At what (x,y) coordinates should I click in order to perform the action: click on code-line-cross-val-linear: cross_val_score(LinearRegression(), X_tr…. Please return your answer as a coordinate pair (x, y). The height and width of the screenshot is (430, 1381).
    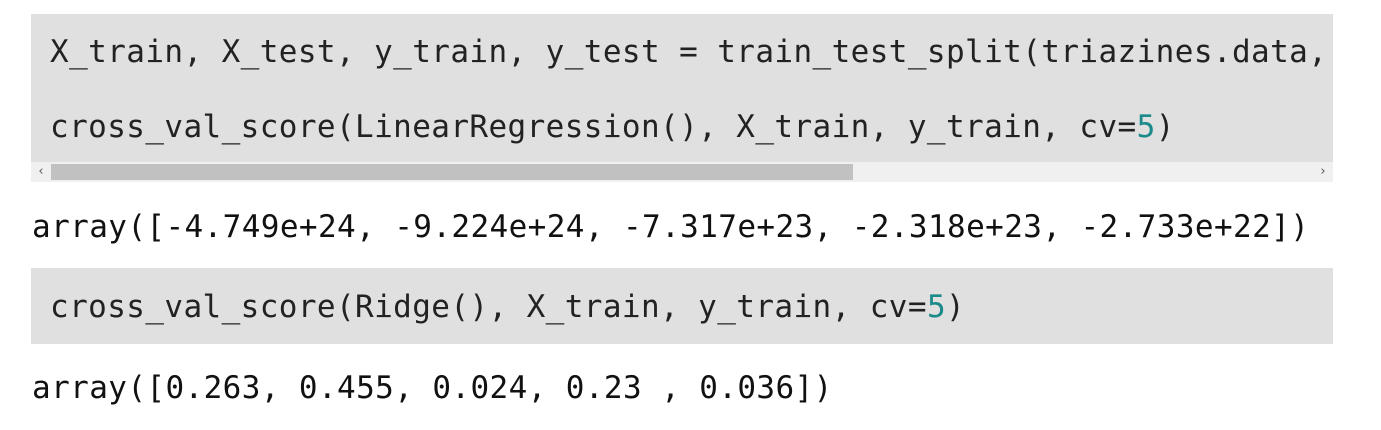
    Looking at the image, I should click on (612, 127).